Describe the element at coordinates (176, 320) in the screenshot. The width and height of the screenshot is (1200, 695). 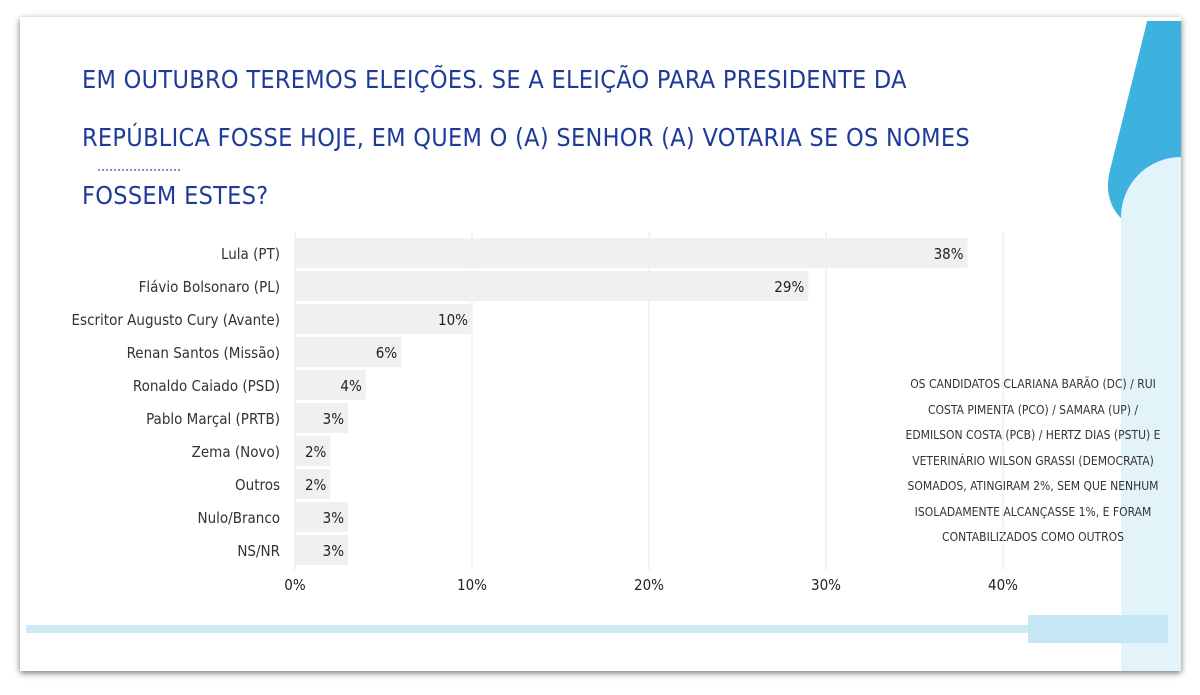
I see `category-label: Escritor Augusto Cury (Avante)` at that location.